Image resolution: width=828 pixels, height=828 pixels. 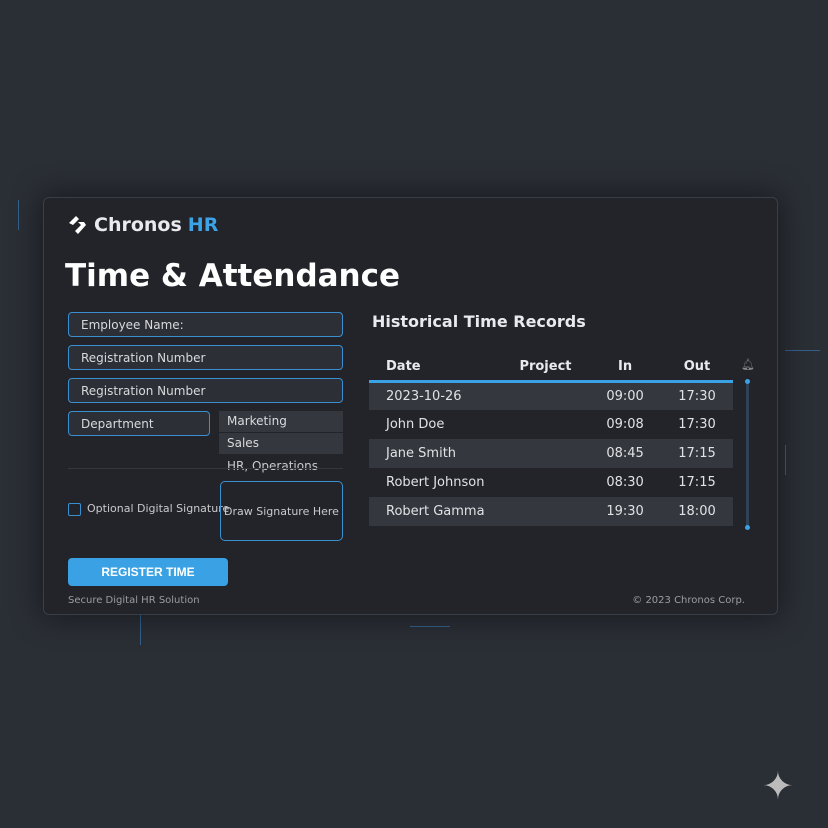 What do you see at coordinates (436, 368) in the screenshot?
I see `col-date: Date` at bounding box center [436, 368].